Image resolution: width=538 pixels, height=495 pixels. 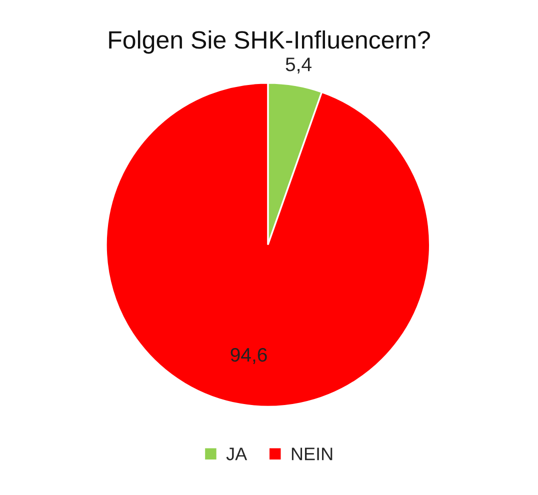 What do you see at coordinates (269, 42) in the screenshot?
I see `chart-title: Folgen Sie SHK-Influencern?` at bounding box center [269, 42].